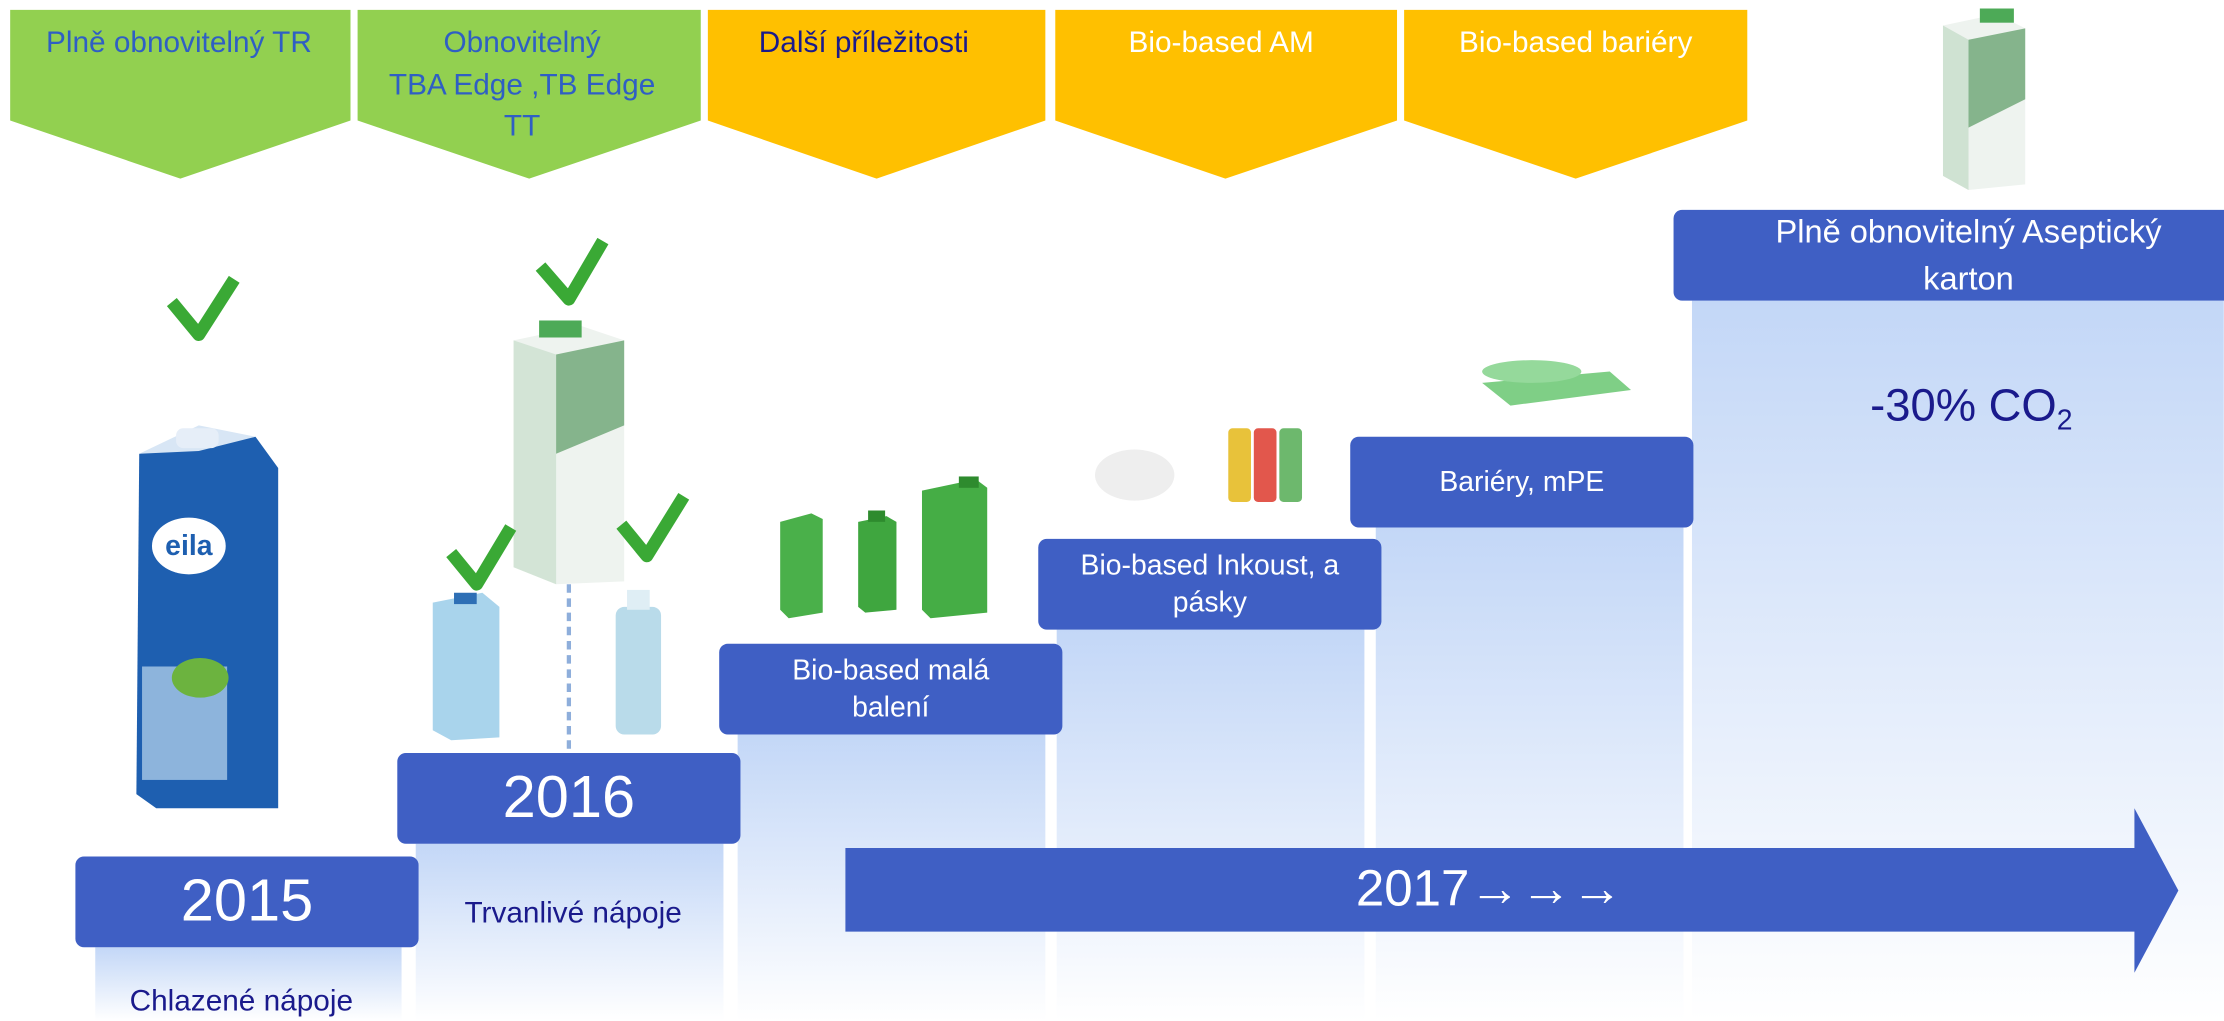 The height and width of the screenshot is (1021, 2224). I want to click on header-text: Obnovitelný, so click(521, 42).